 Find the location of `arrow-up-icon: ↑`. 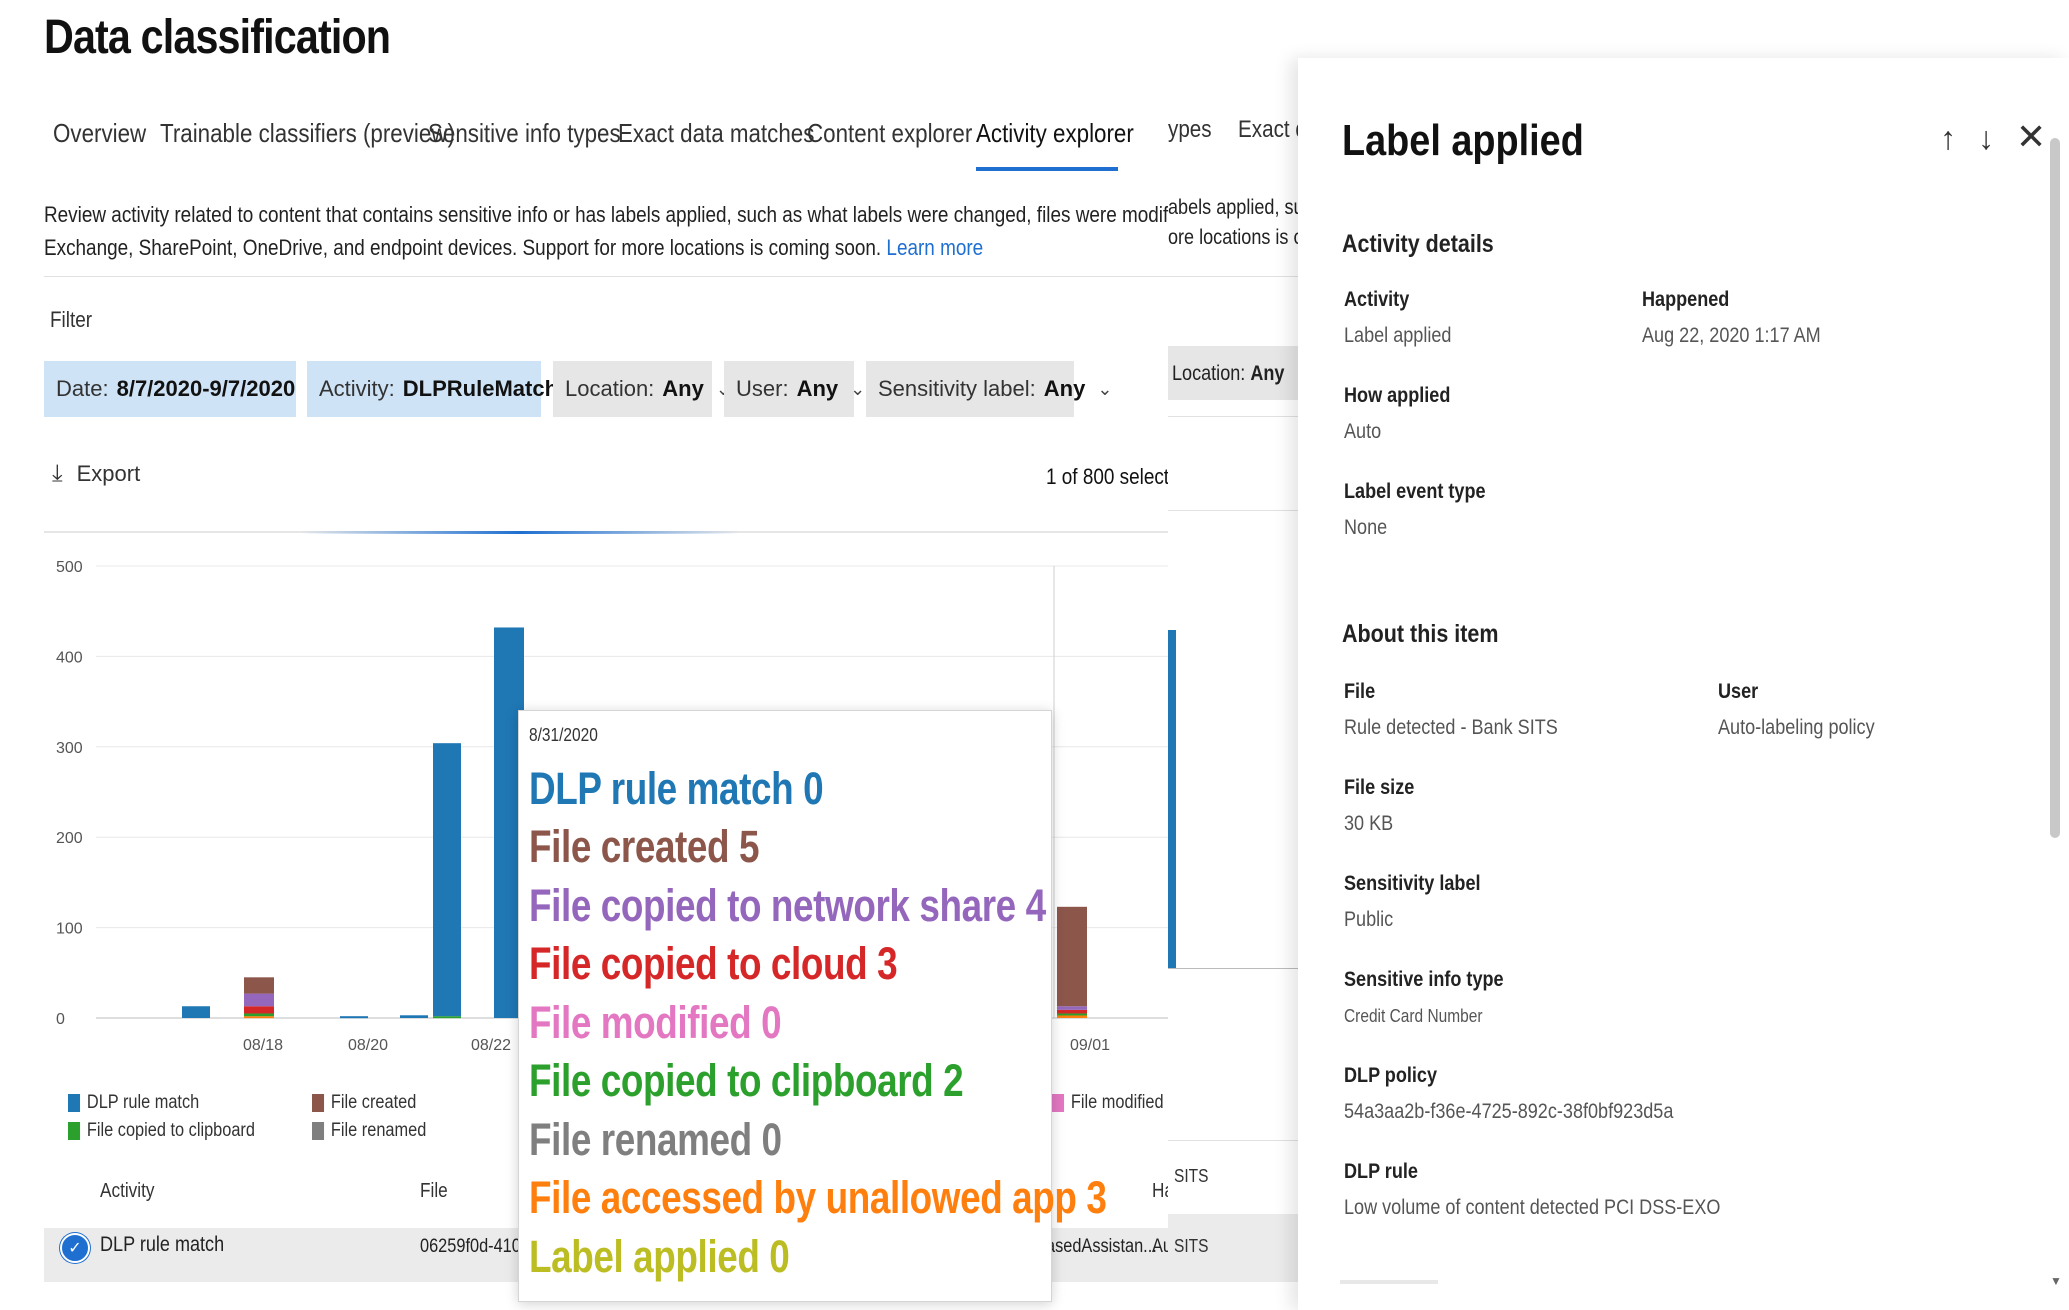

arrow-up-icon: ↑ is located at coordinates (1948, 138).